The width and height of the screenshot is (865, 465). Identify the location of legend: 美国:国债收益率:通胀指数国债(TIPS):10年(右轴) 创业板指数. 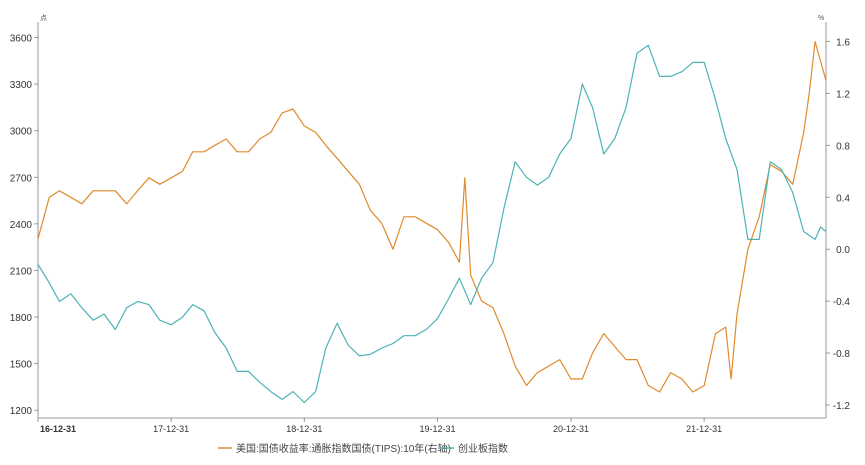
(363, 448).